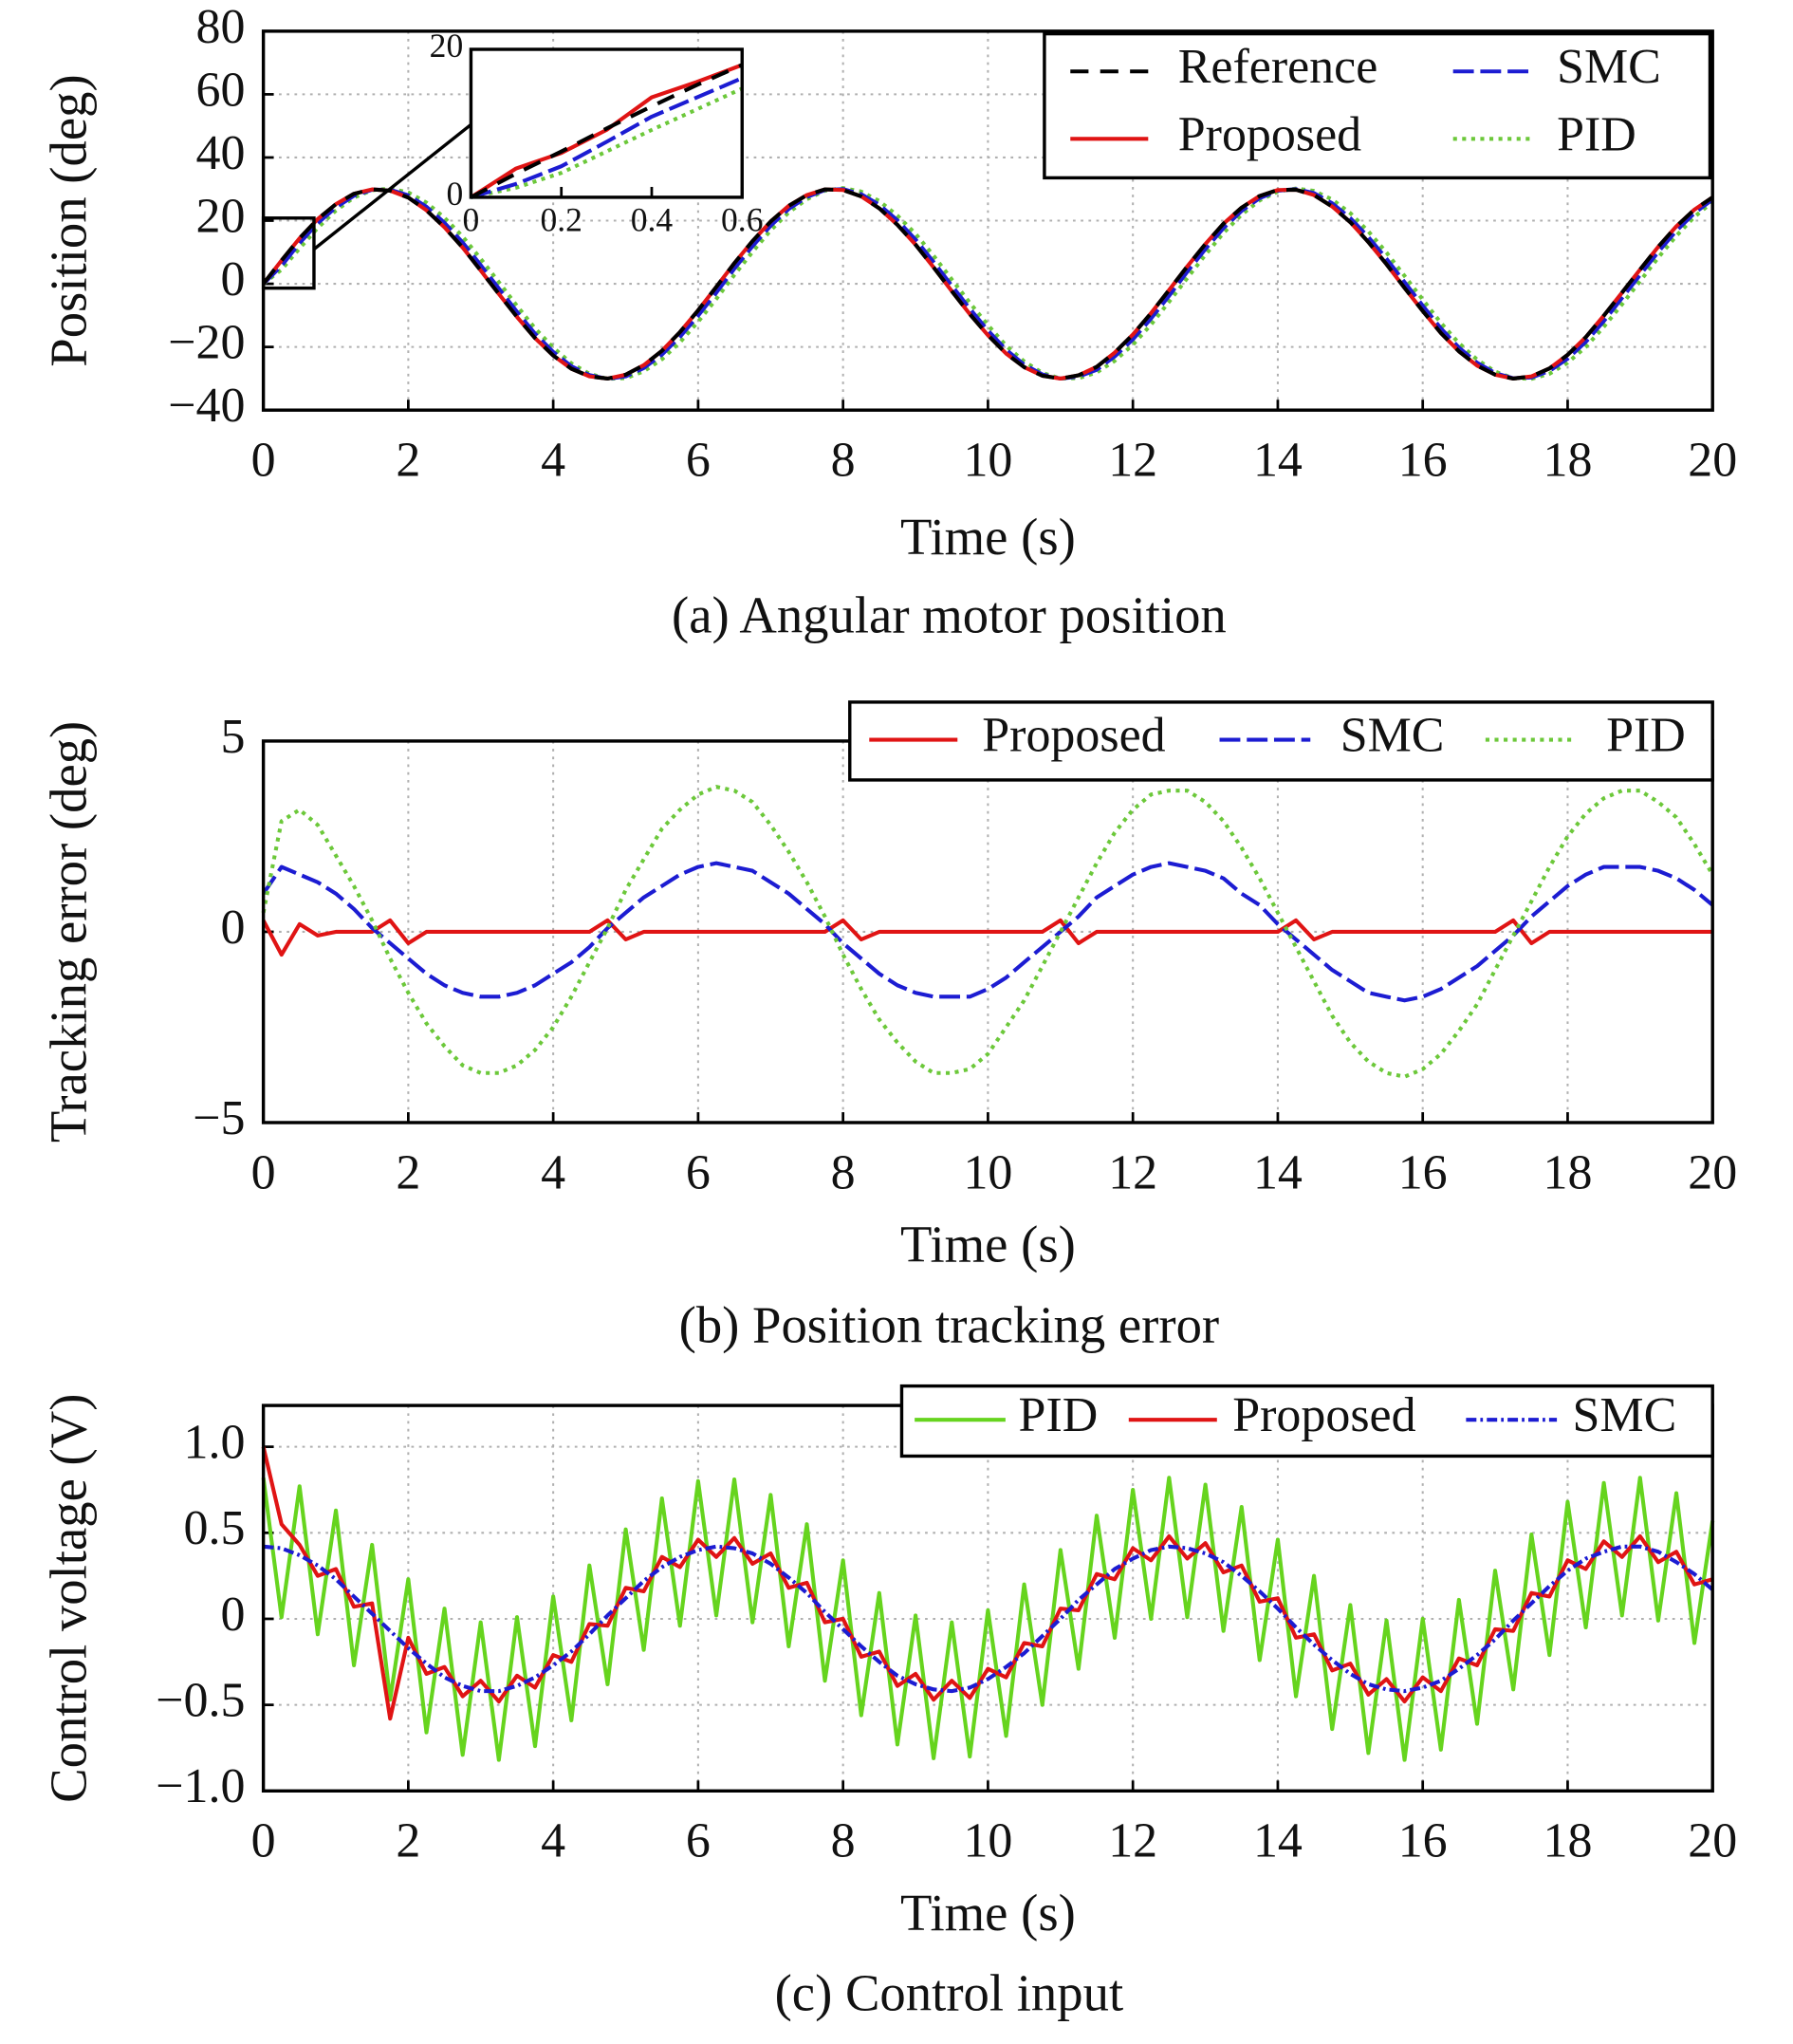 The height and width of the screenshot is (2044, 1793). Describe the element at coordinates (68, 1598) in the screenshot. I see `y-axis-label: Control voltage (V)` at that location.